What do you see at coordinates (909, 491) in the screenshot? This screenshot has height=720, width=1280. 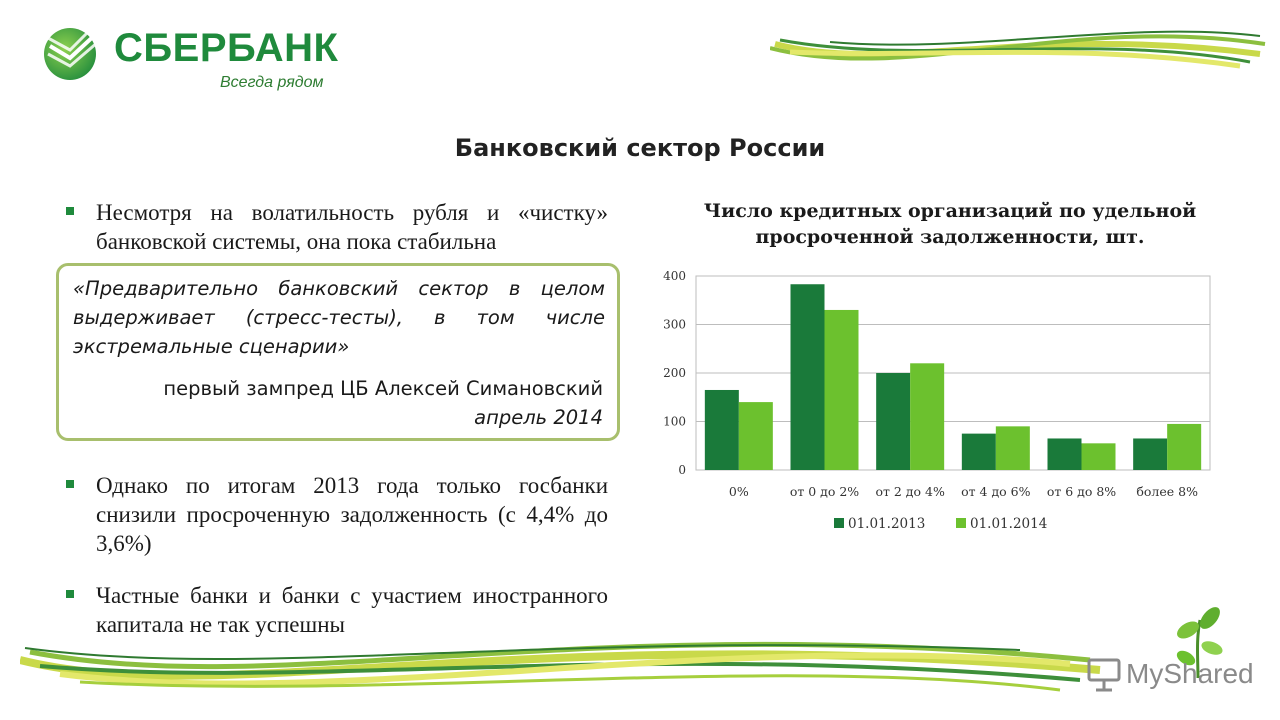 I see `x-tick-label: от 2 до 4%` at bounding box center [909, 491].